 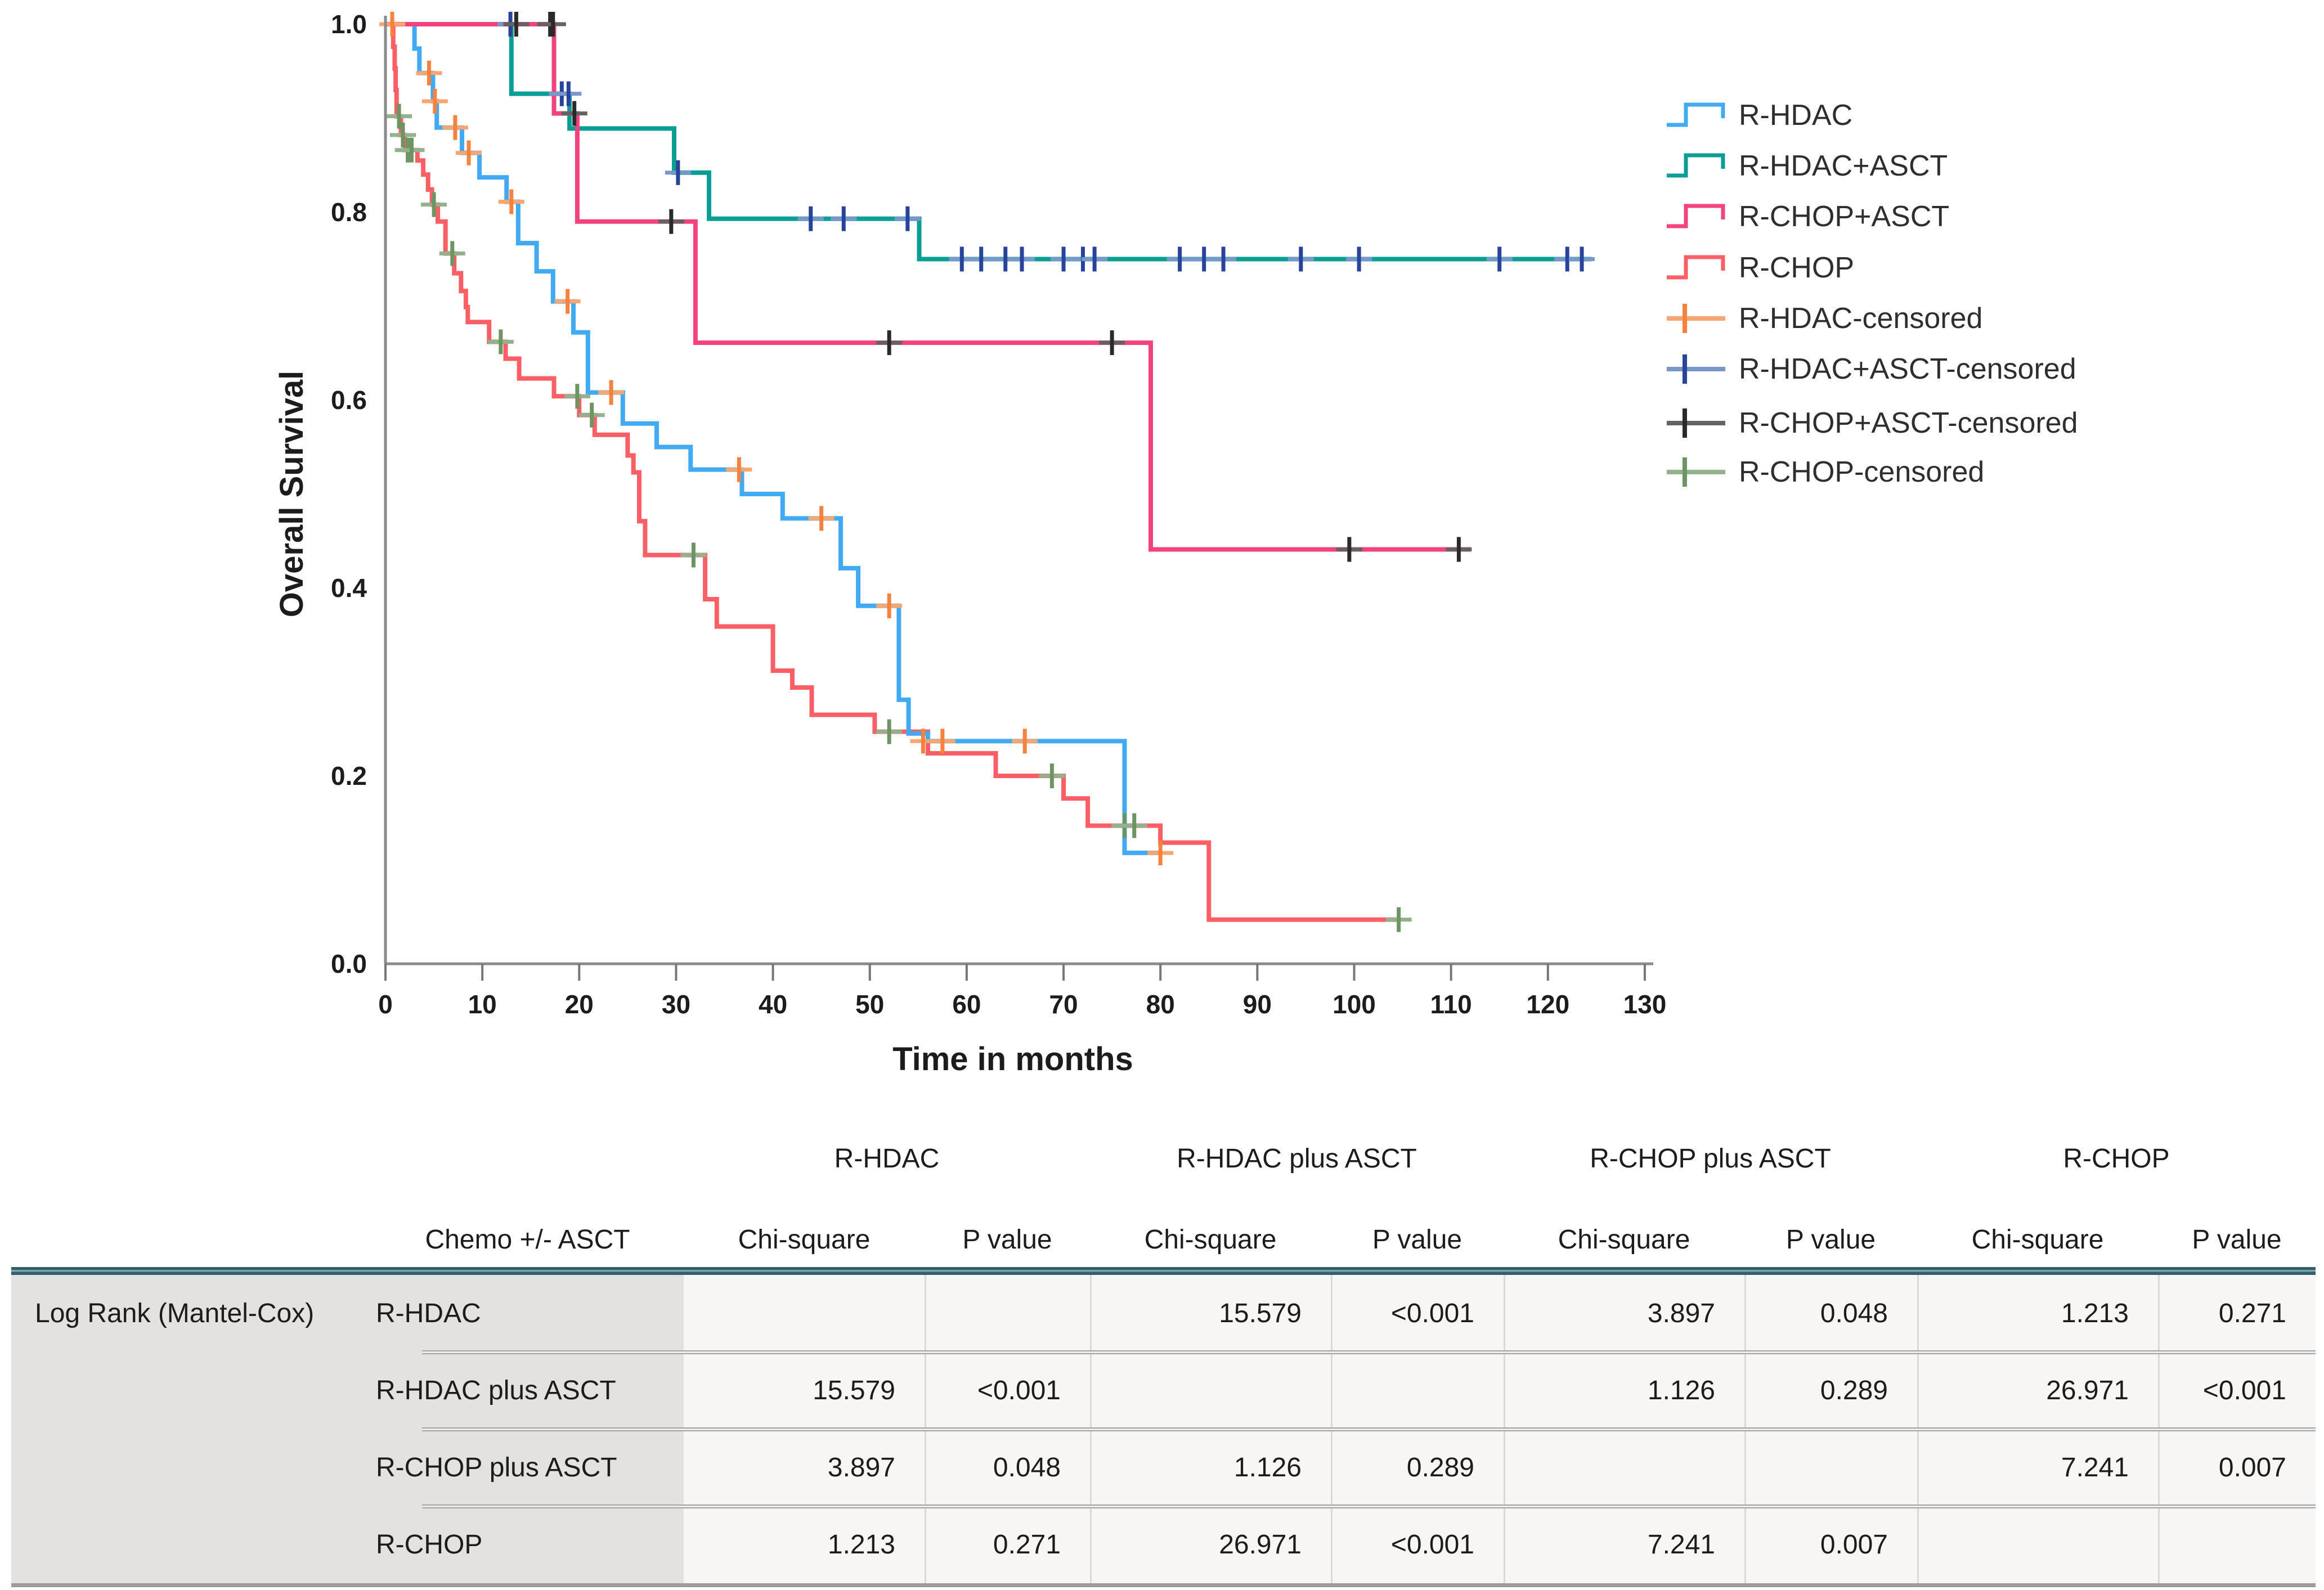 I want to click on table-row-label: R-CHOP plus ASCT, so click(x=496, y=1467).